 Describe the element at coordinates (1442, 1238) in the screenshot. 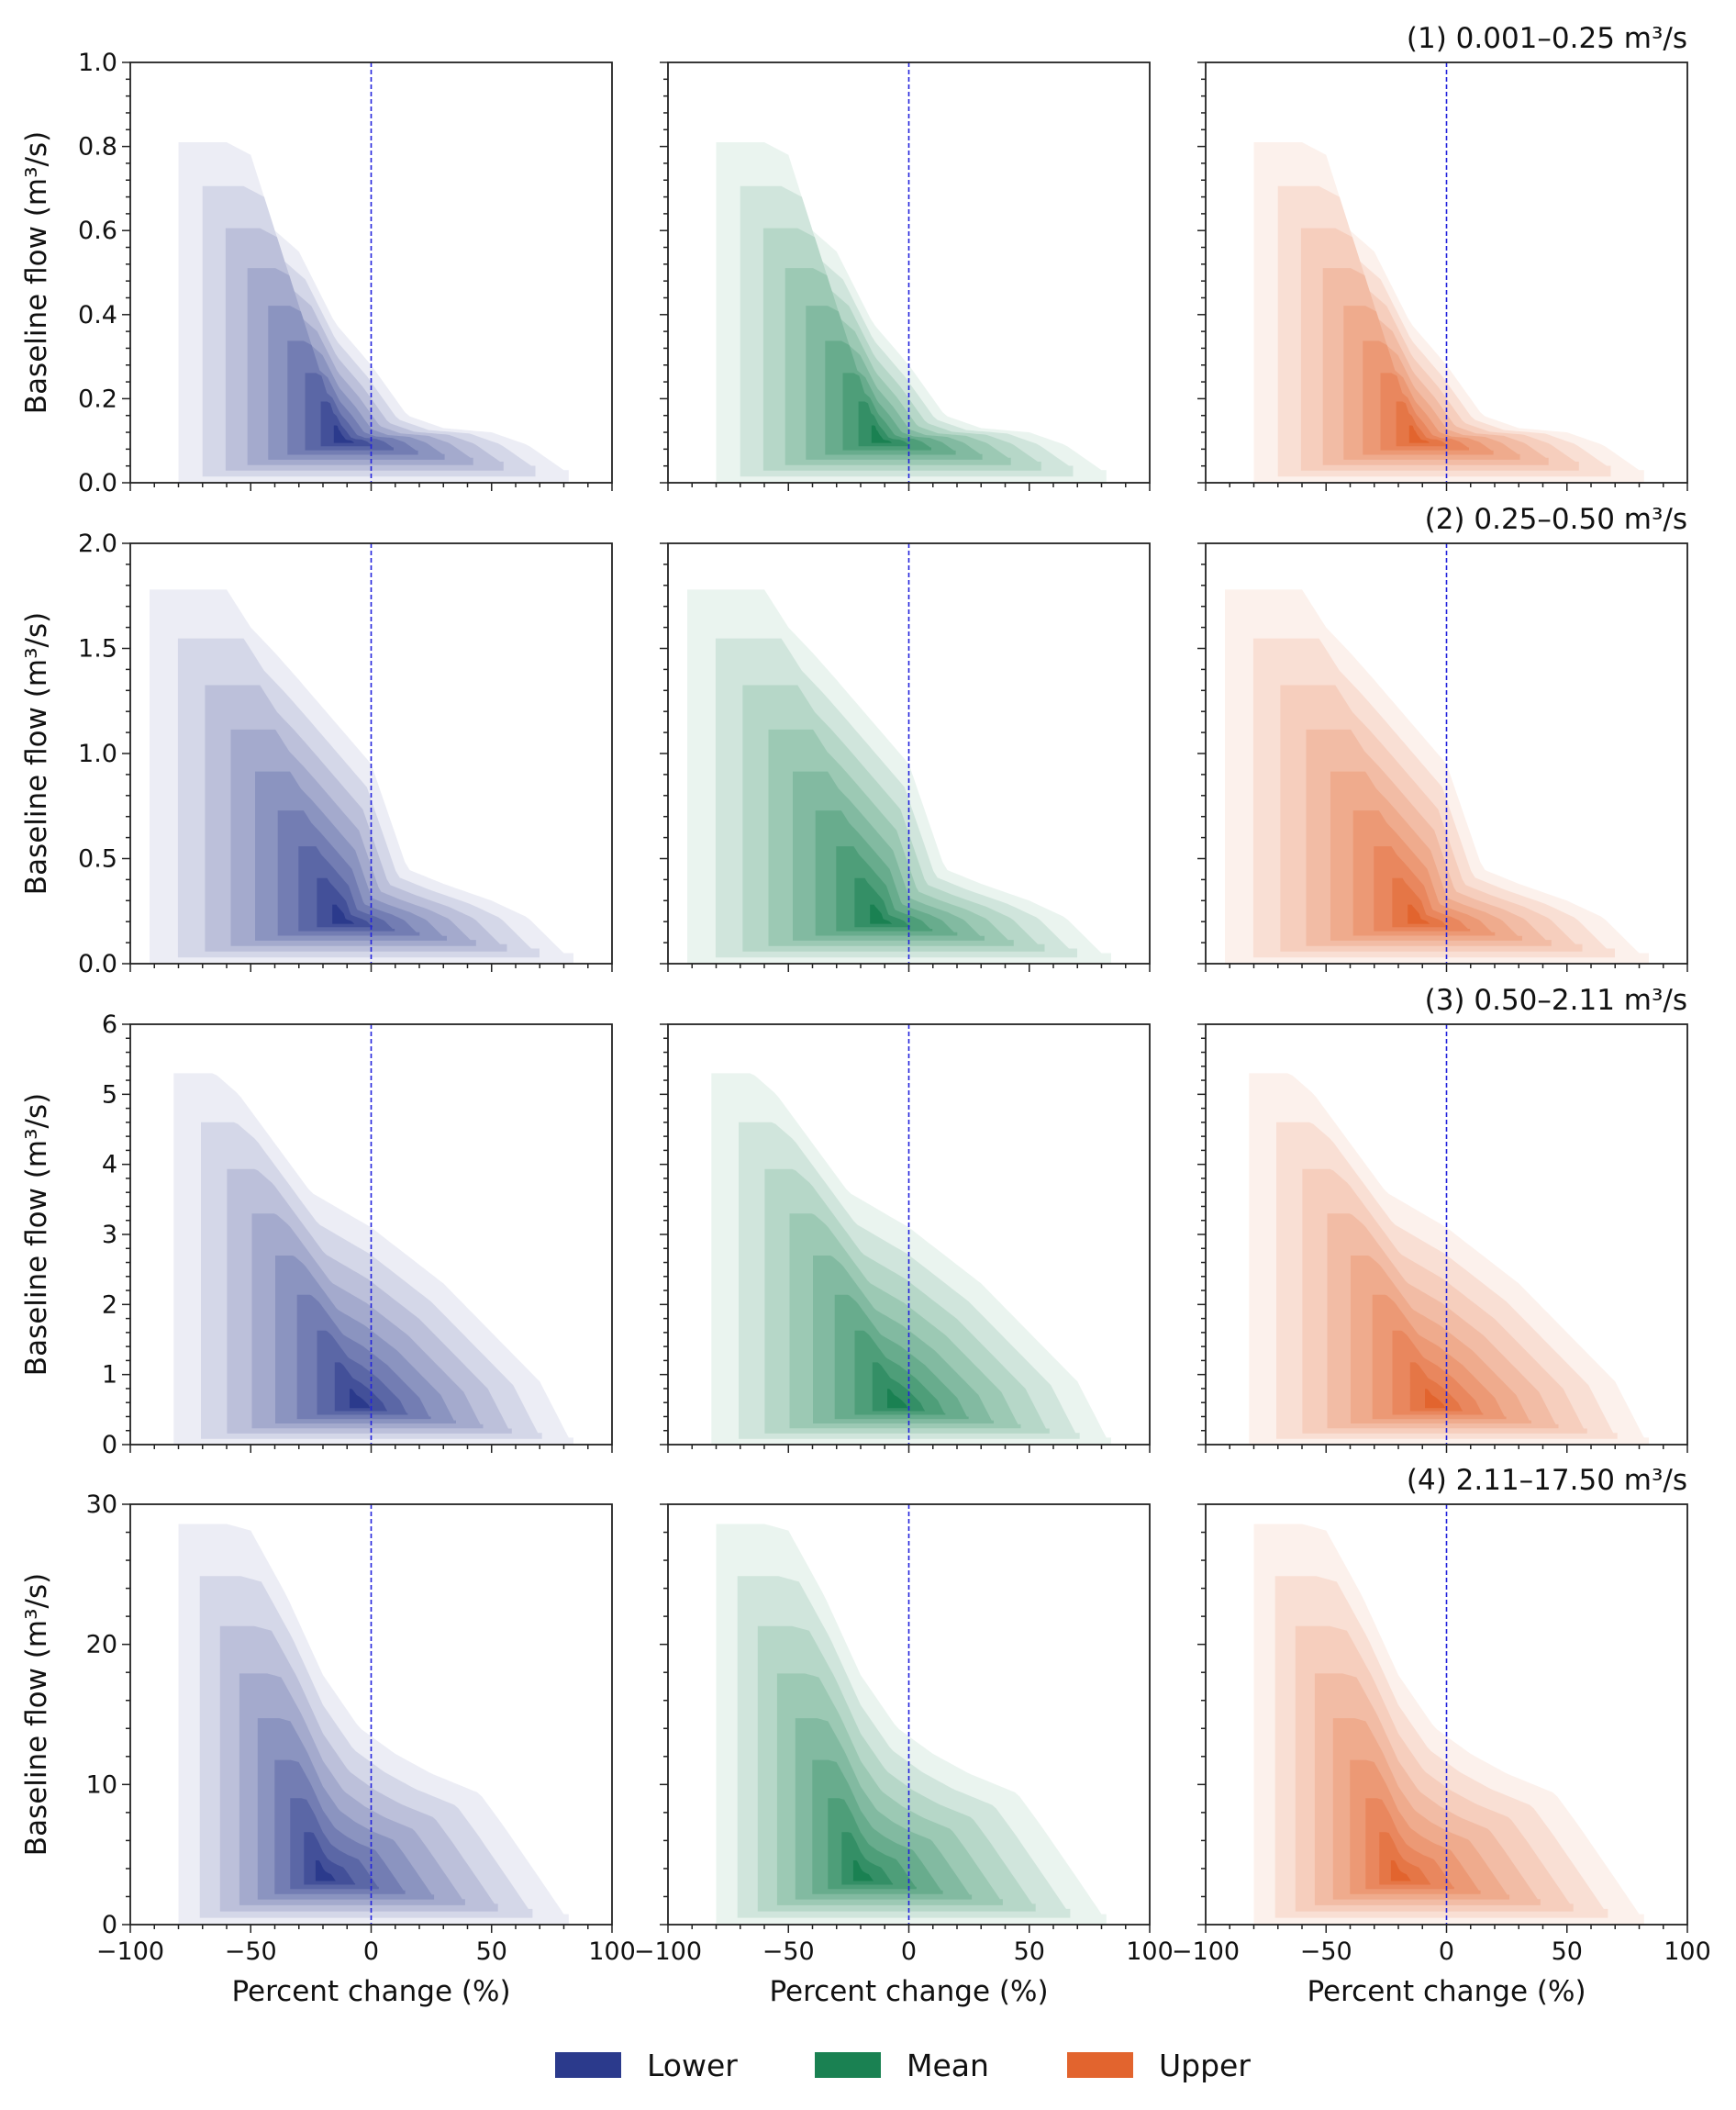

I see `panel-row3-upper` at that location.